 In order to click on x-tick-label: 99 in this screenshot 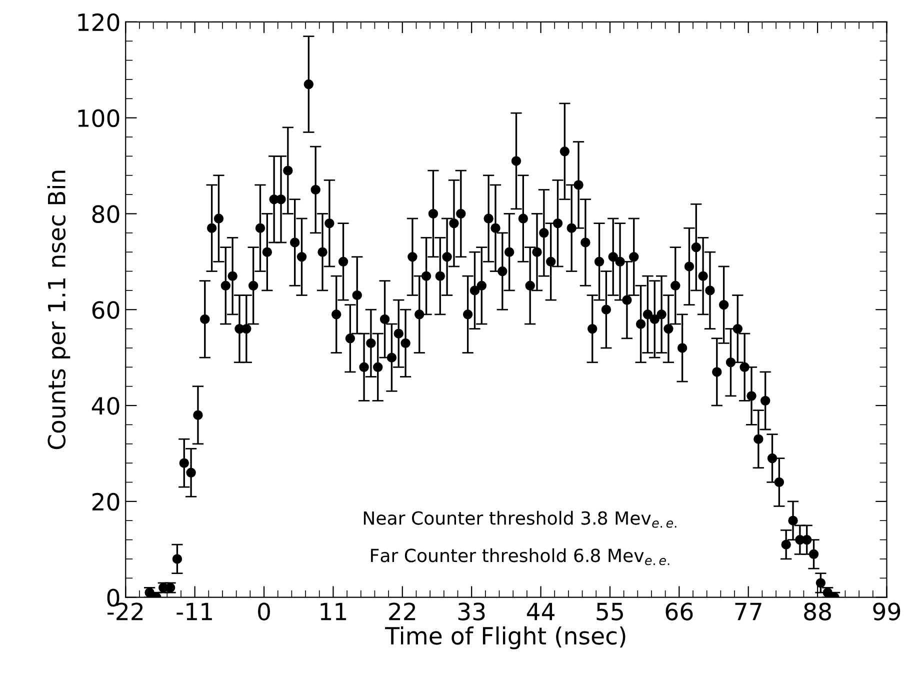, I will do `click(886, 611)`.